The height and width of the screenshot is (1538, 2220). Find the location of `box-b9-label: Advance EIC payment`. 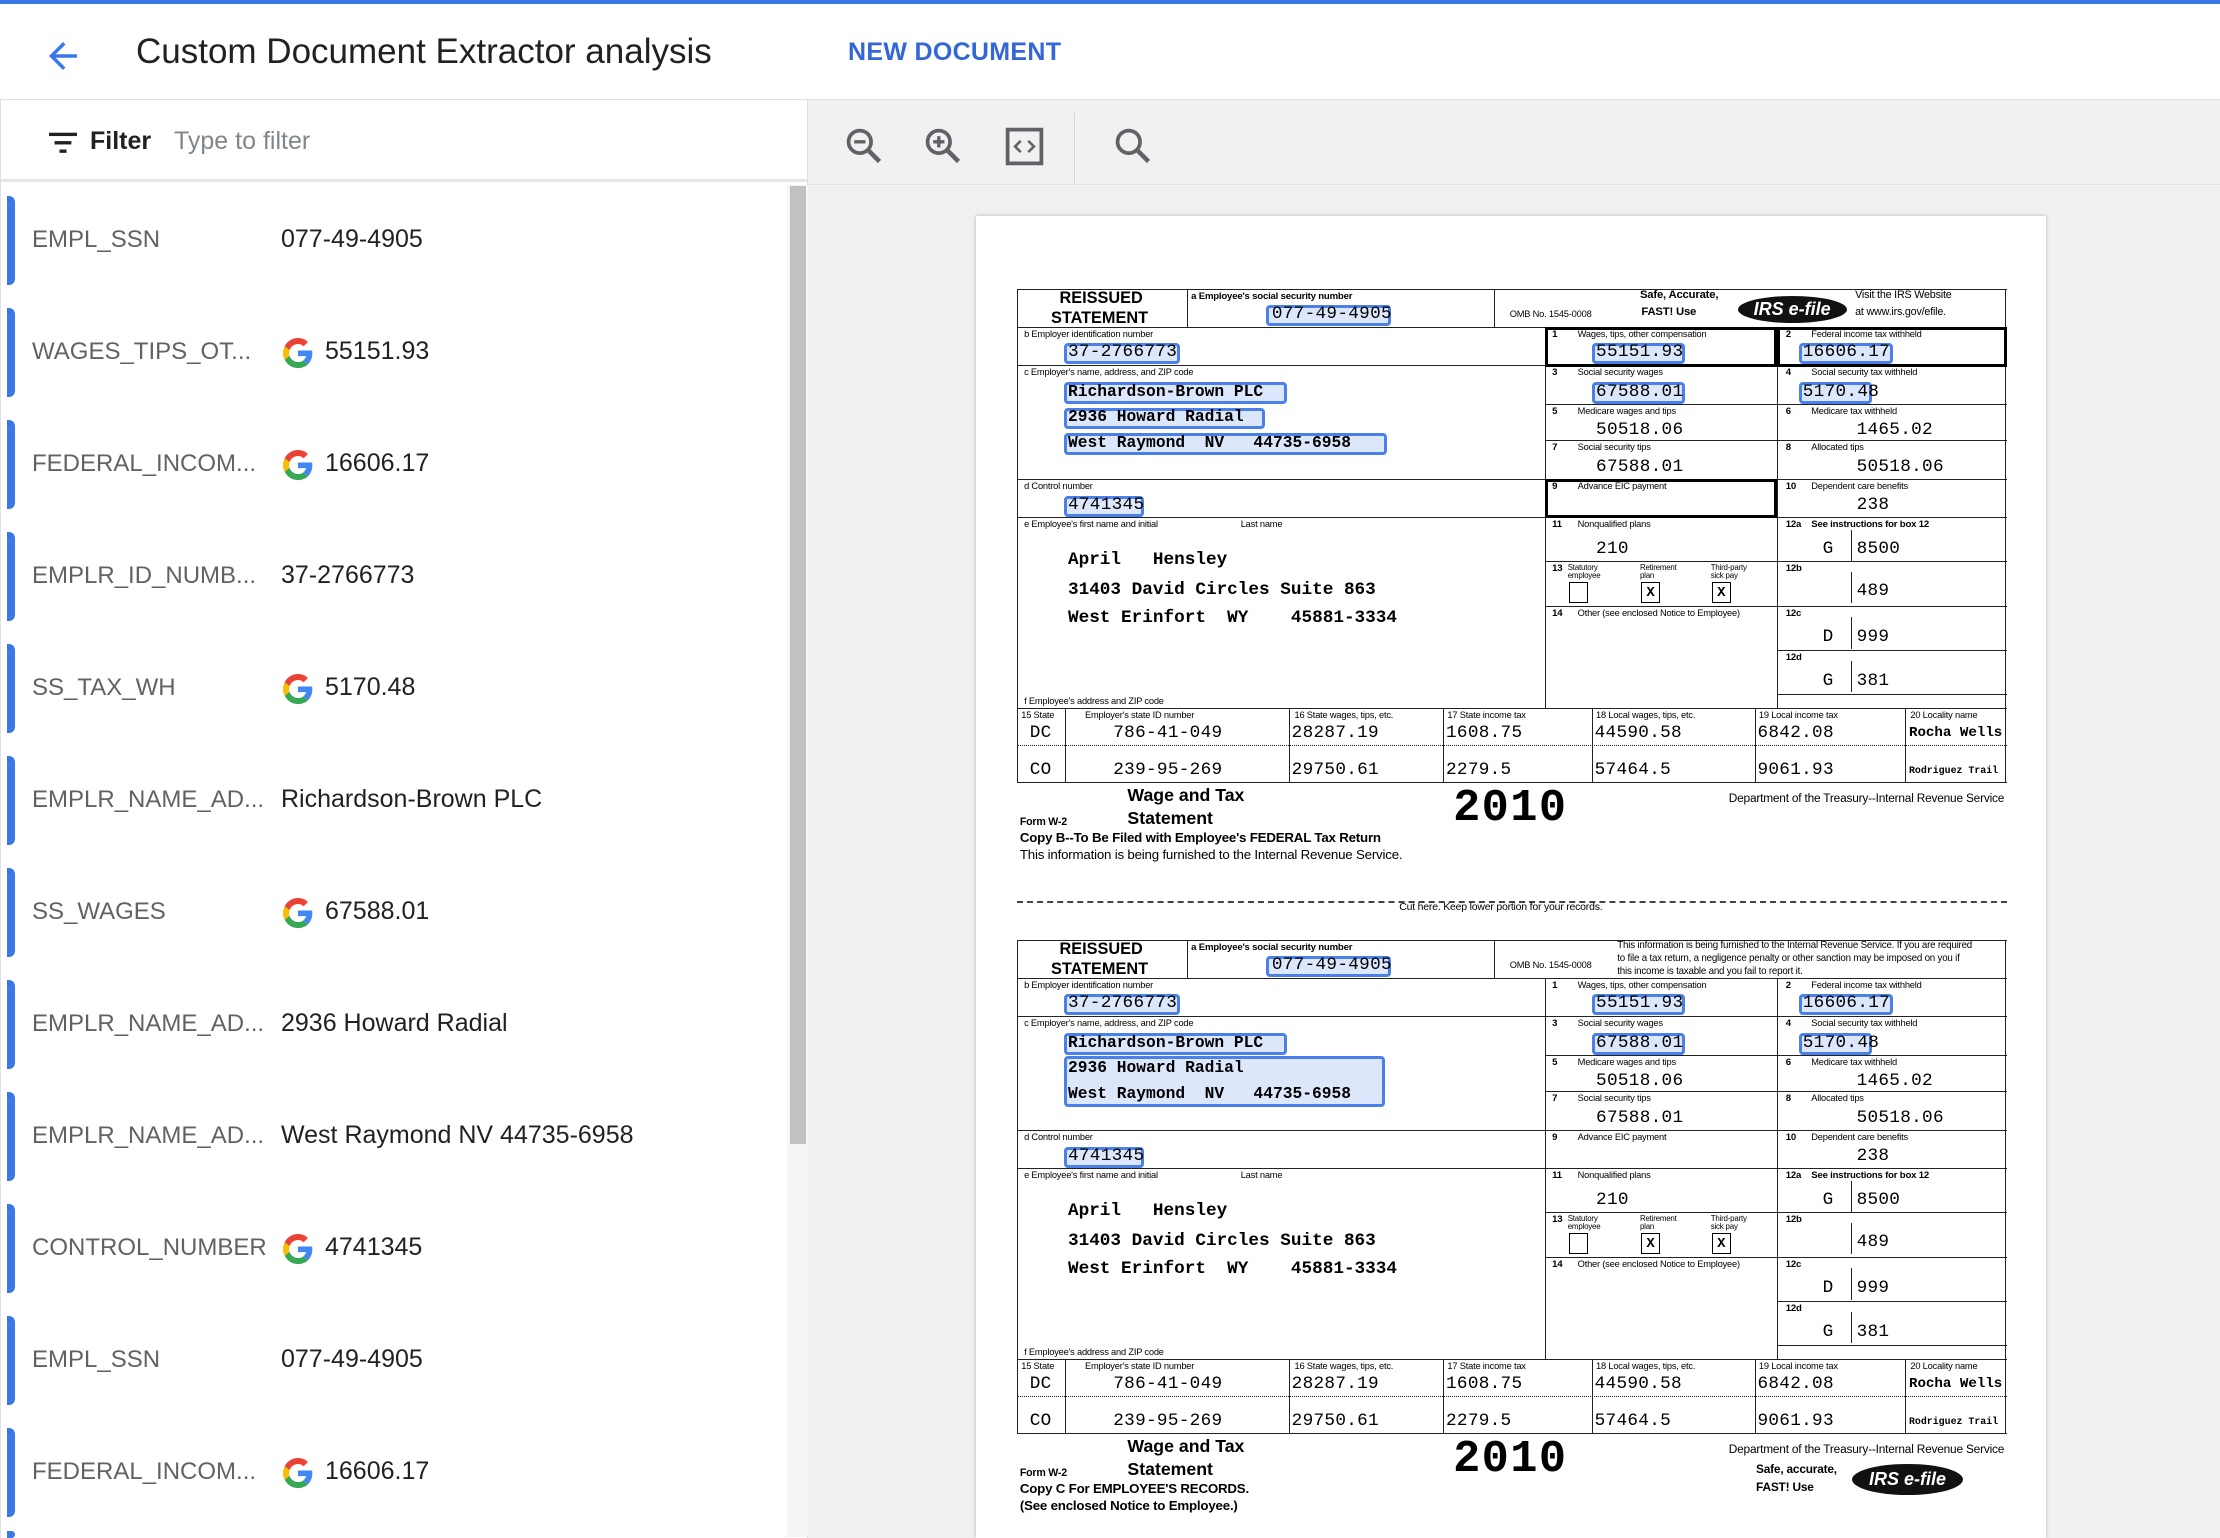

box-b9-label: Advance EIC payment is located at coordinates (1622, 485).